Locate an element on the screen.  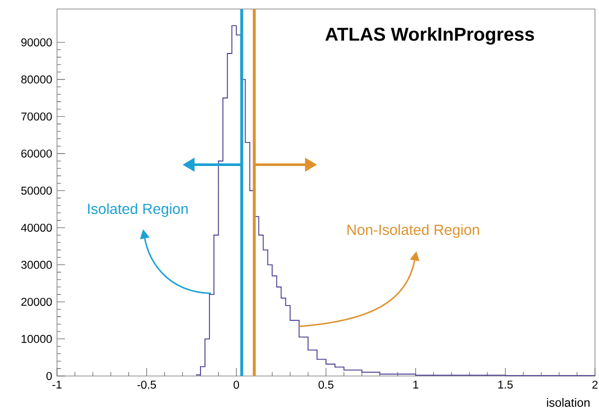
y-tick-label: 40000 is located at coordinates (36, 228).